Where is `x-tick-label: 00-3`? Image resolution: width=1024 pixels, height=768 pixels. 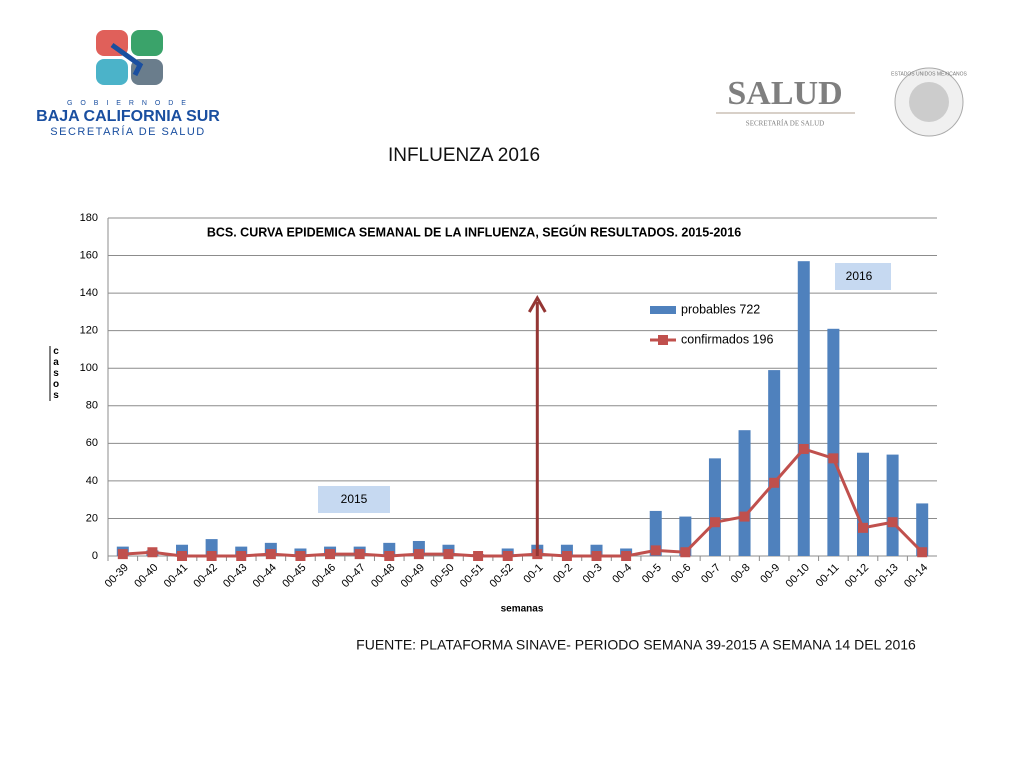 x-tick-label: 00-3 is located at coordinates (593, 574).